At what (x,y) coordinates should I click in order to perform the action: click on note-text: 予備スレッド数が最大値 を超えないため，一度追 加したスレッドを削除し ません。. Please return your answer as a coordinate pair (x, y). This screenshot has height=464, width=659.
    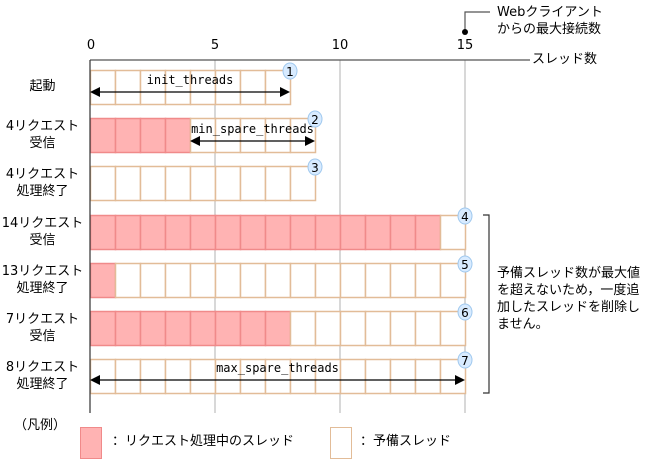
    Looking at the image, I should click on (568, 299).